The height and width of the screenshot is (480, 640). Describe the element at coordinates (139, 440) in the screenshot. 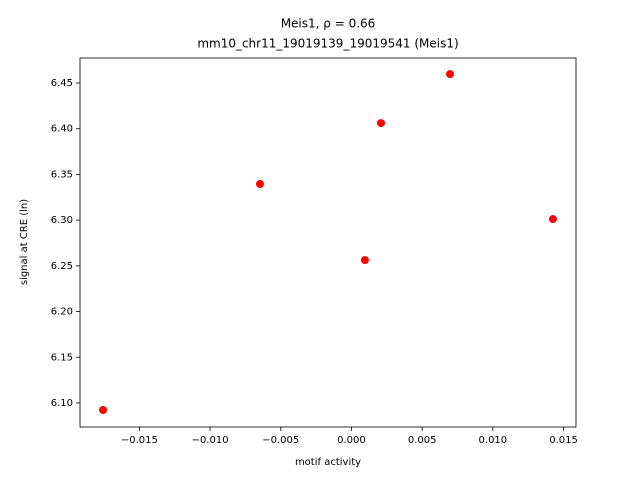

I see `x-tick-label: −0.015` at that location.